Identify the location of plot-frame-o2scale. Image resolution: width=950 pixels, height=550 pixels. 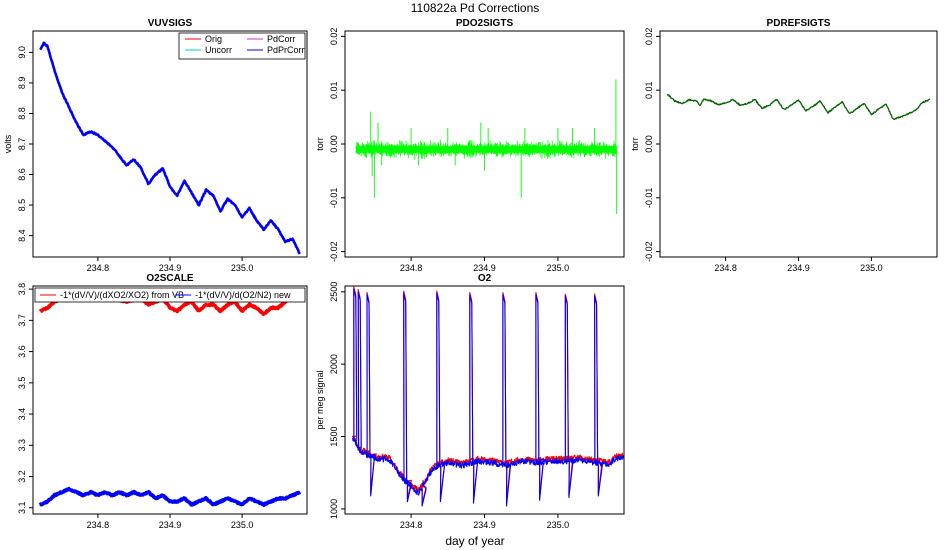
(170, 400).